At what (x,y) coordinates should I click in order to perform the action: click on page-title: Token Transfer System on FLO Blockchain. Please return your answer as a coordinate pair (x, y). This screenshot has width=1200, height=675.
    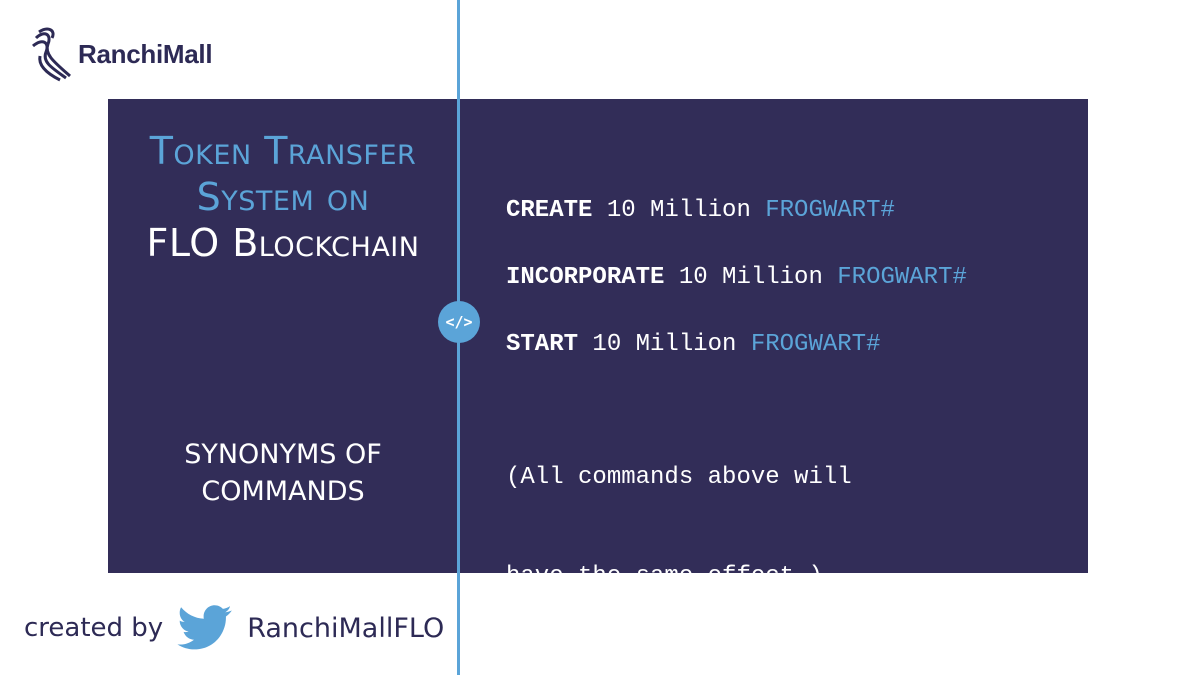
    Looking at the image, I should click on (283, 197).